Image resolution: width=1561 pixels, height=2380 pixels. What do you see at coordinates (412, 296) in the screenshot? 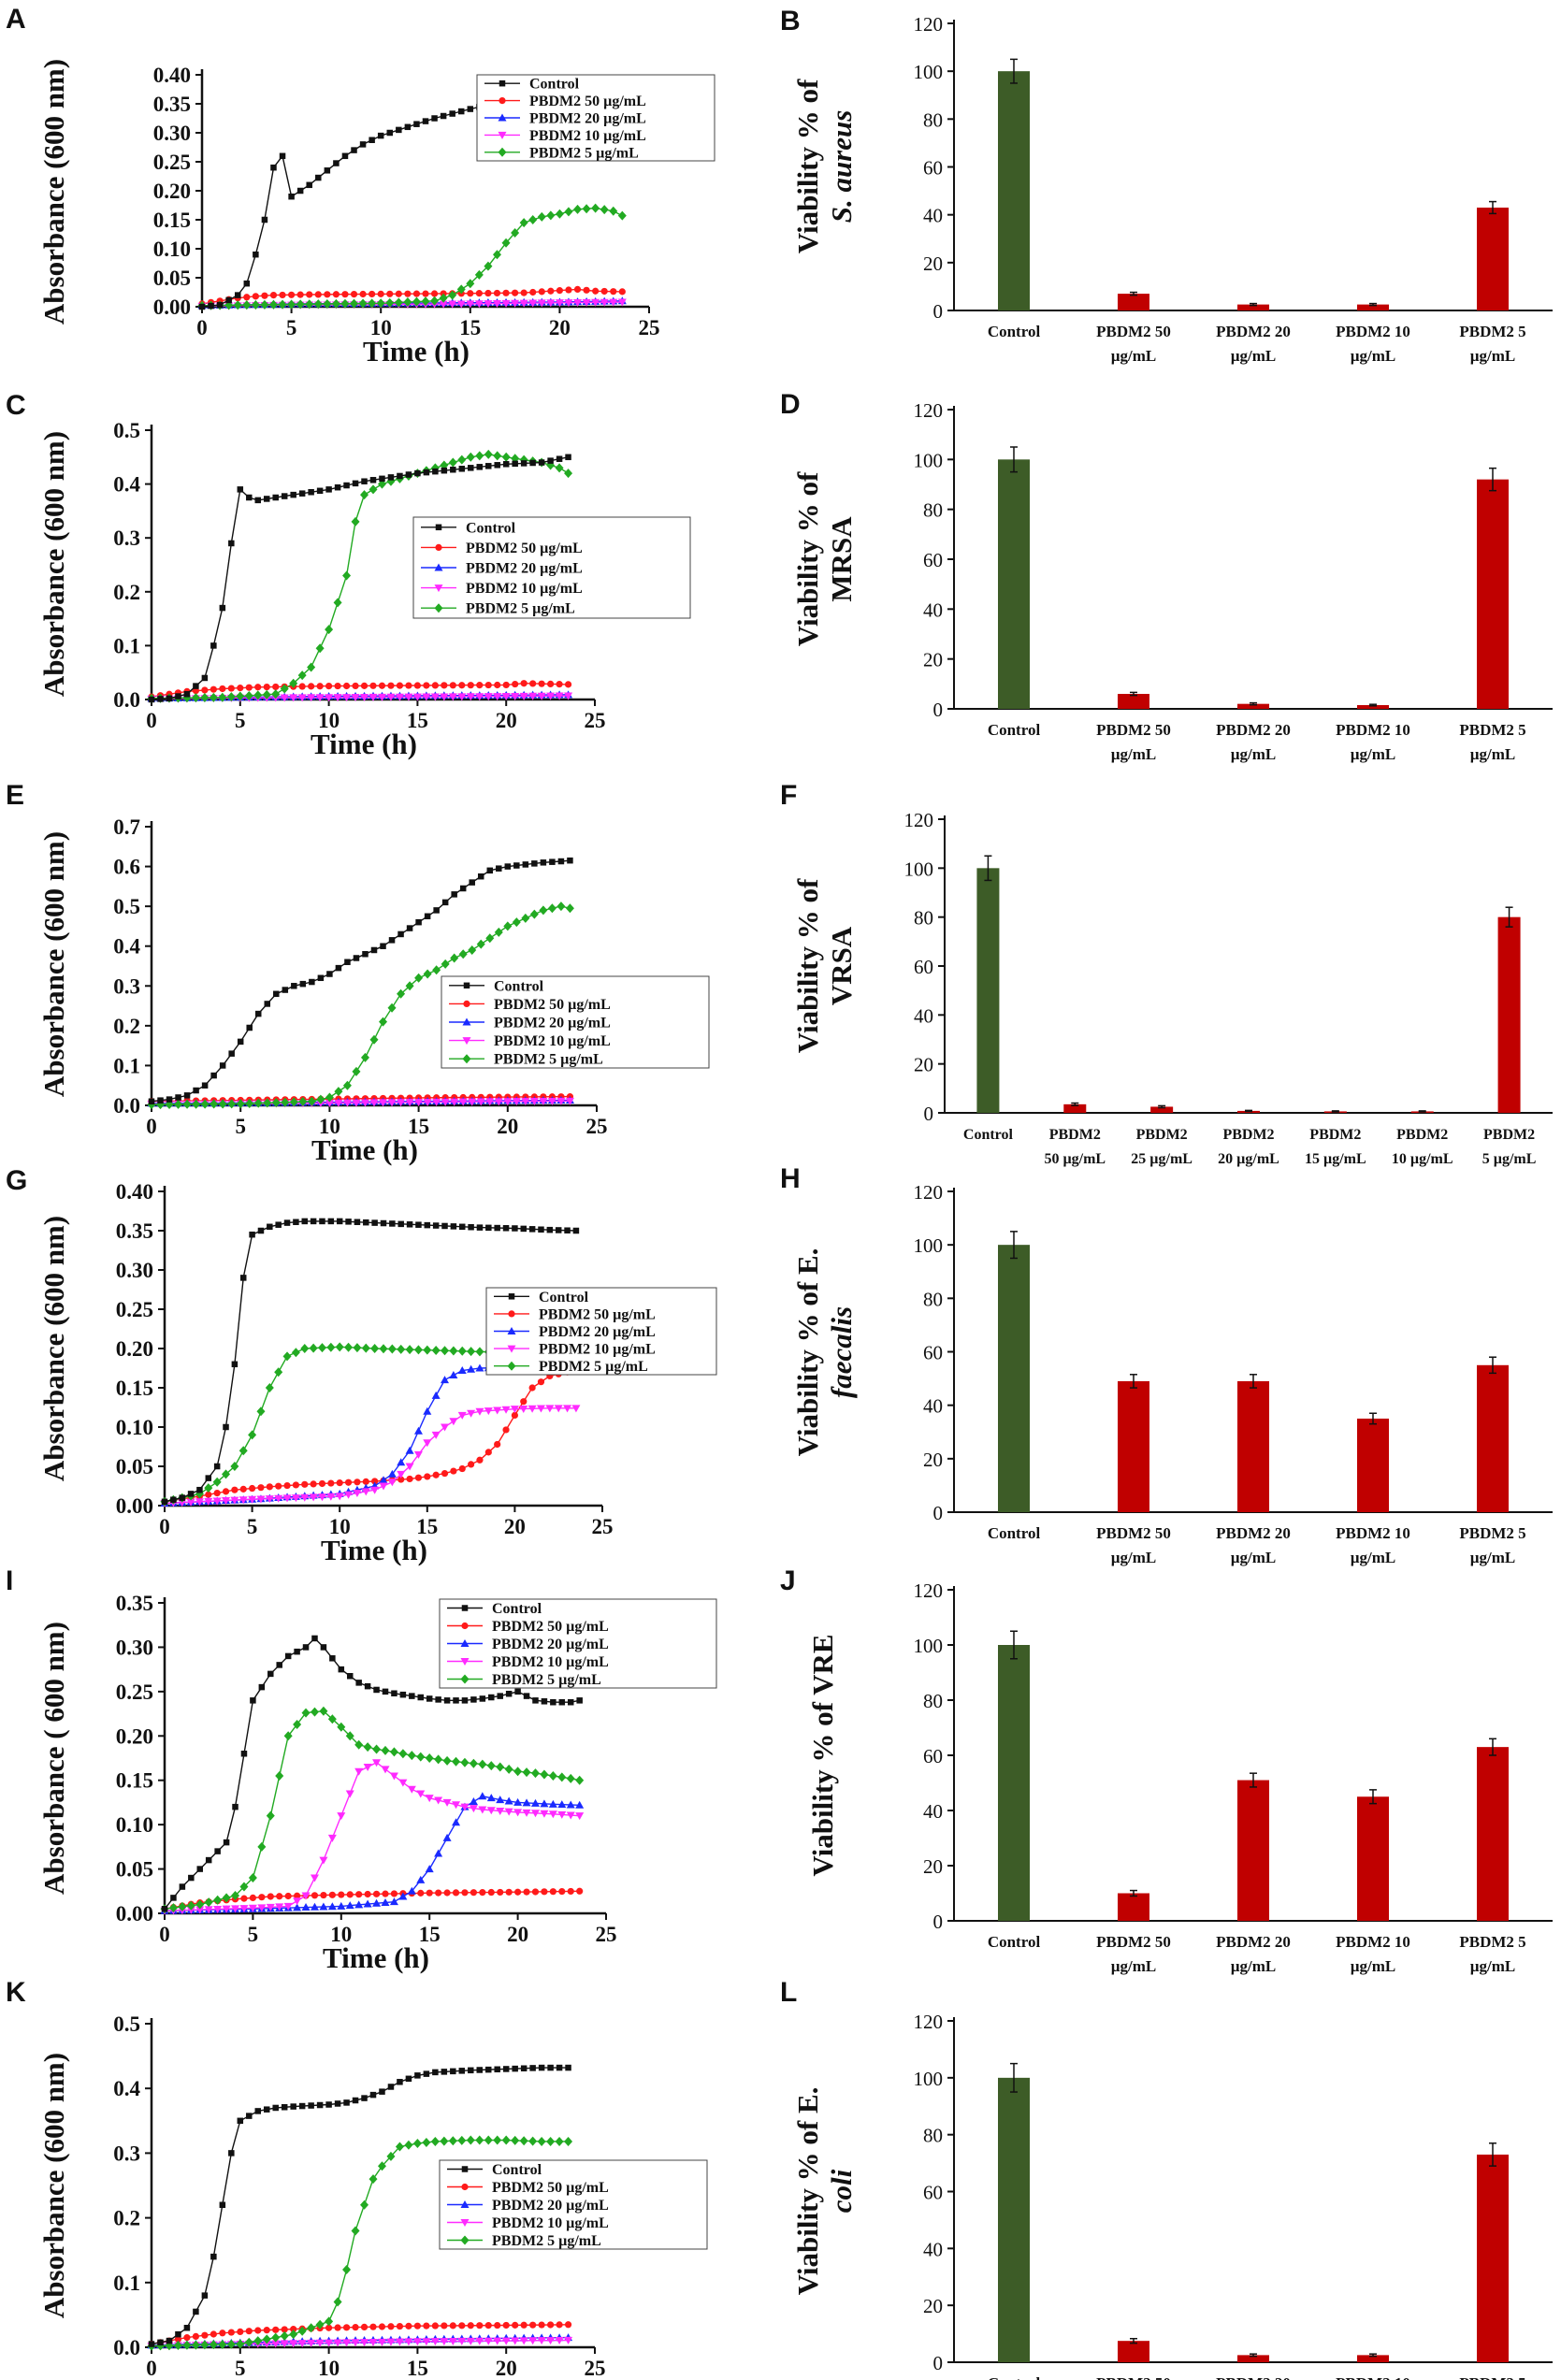
I see `series-pbdm2-50-g-ml` at bounding box center [412, 296].